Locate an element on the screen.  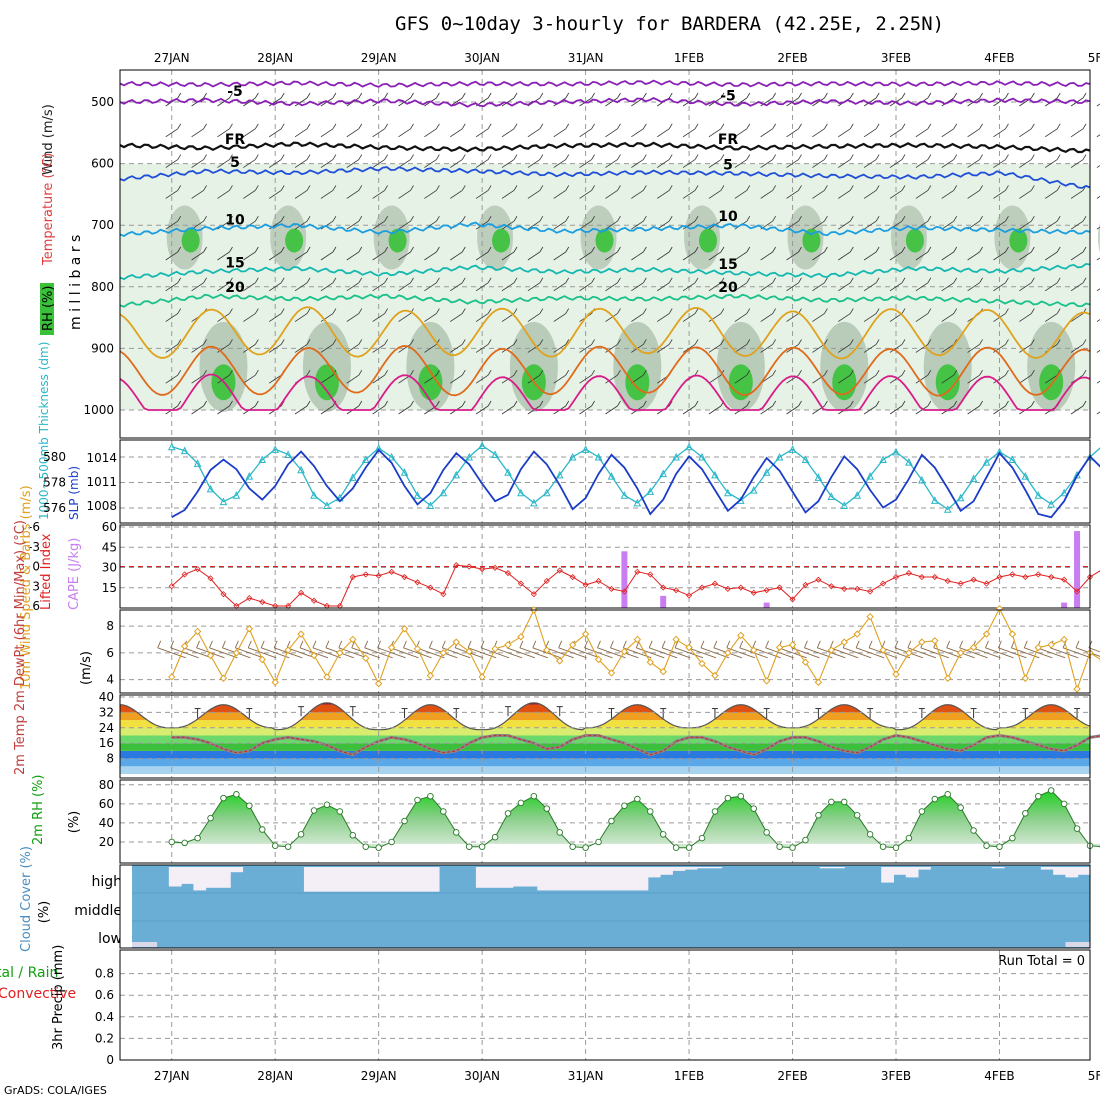
cape-tick-45: 45 is located at coordinates (109, 547).